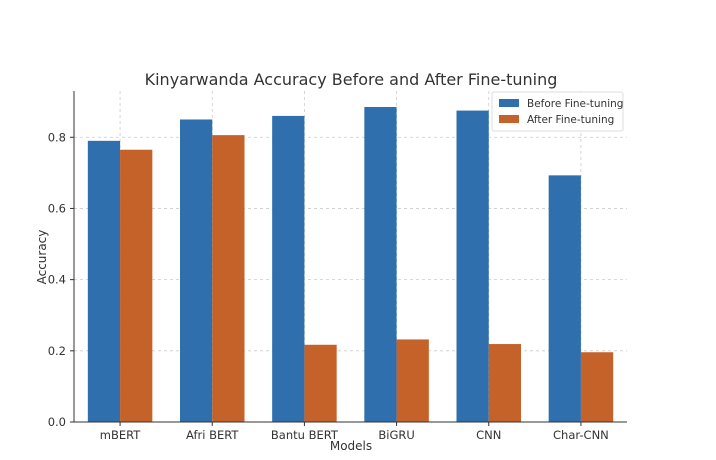 The height and width of the screenshot is (460, 716). What do you see at coordinates (351, 446) in the screenshot?
I see `x-axis-label: Models` at bounding box center [351, 446].